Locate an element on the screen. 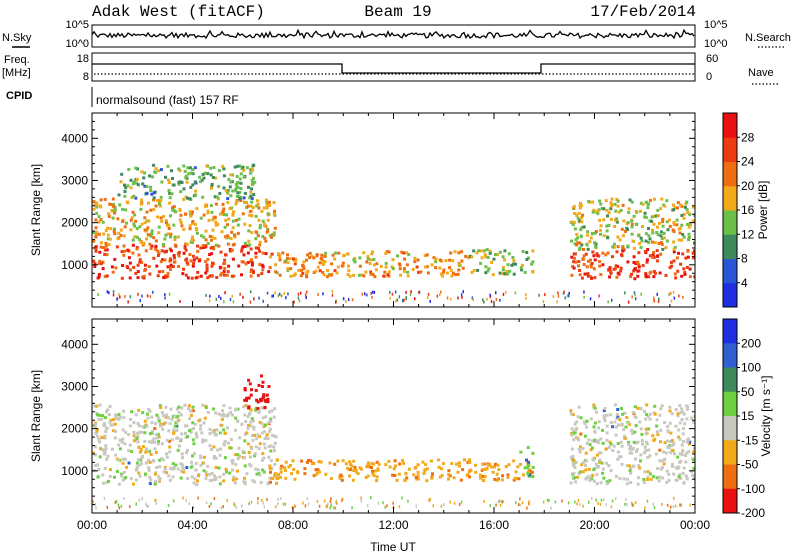  velocity-colorbar-label: Velocity [m s⁻¹] is located at coordinates (766, 415).